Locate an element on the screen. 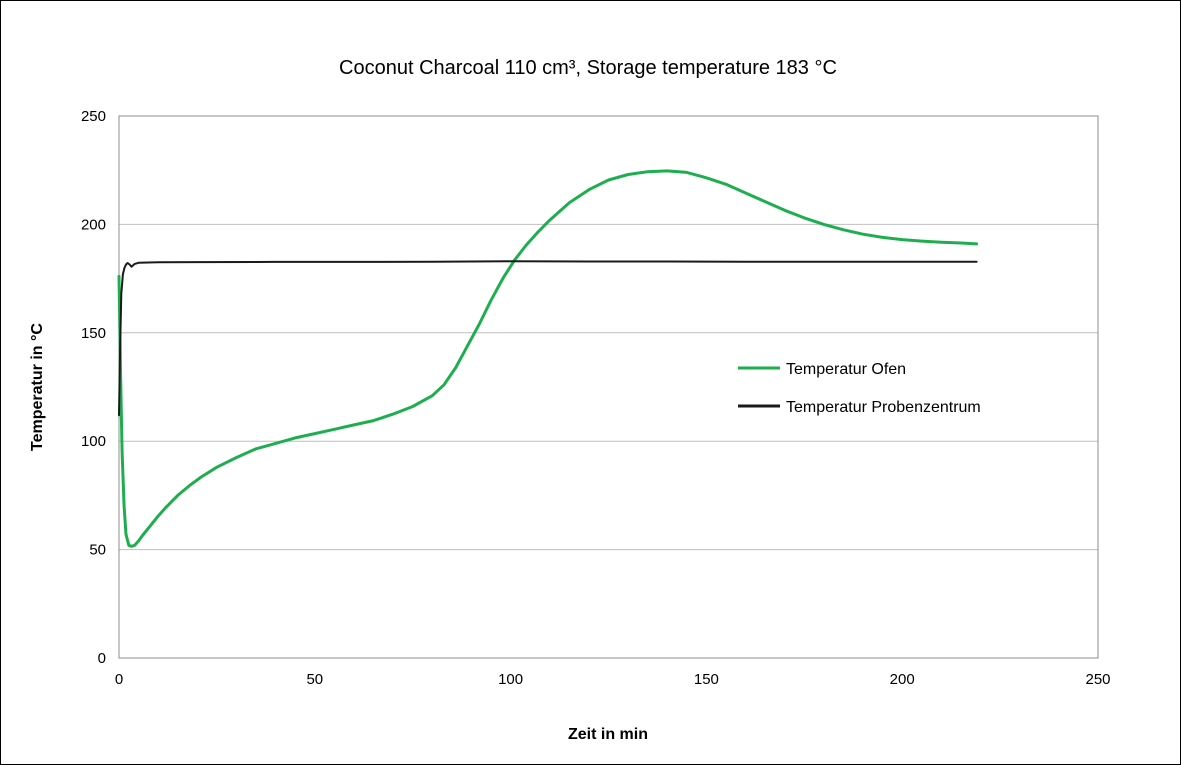 This screenshot has height=765, width=1181. x-tick-label: 150 is located at coordinates (706, 679).